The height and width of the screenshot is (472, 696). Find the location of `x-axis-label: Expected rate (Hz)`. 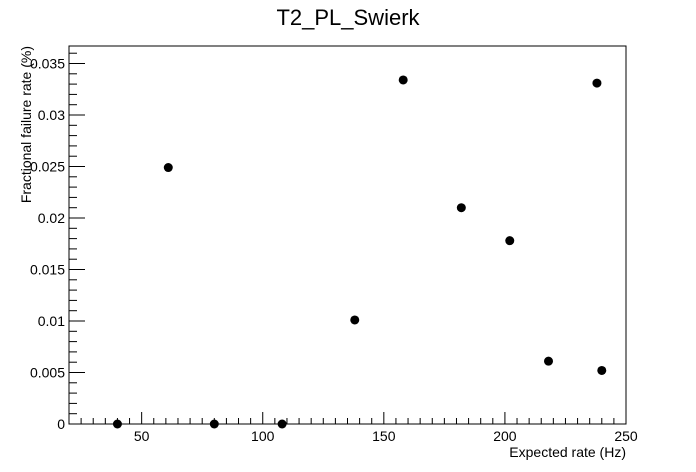

x-axis-label: Expected rate (Hz) is located at coordinates (567, 452).